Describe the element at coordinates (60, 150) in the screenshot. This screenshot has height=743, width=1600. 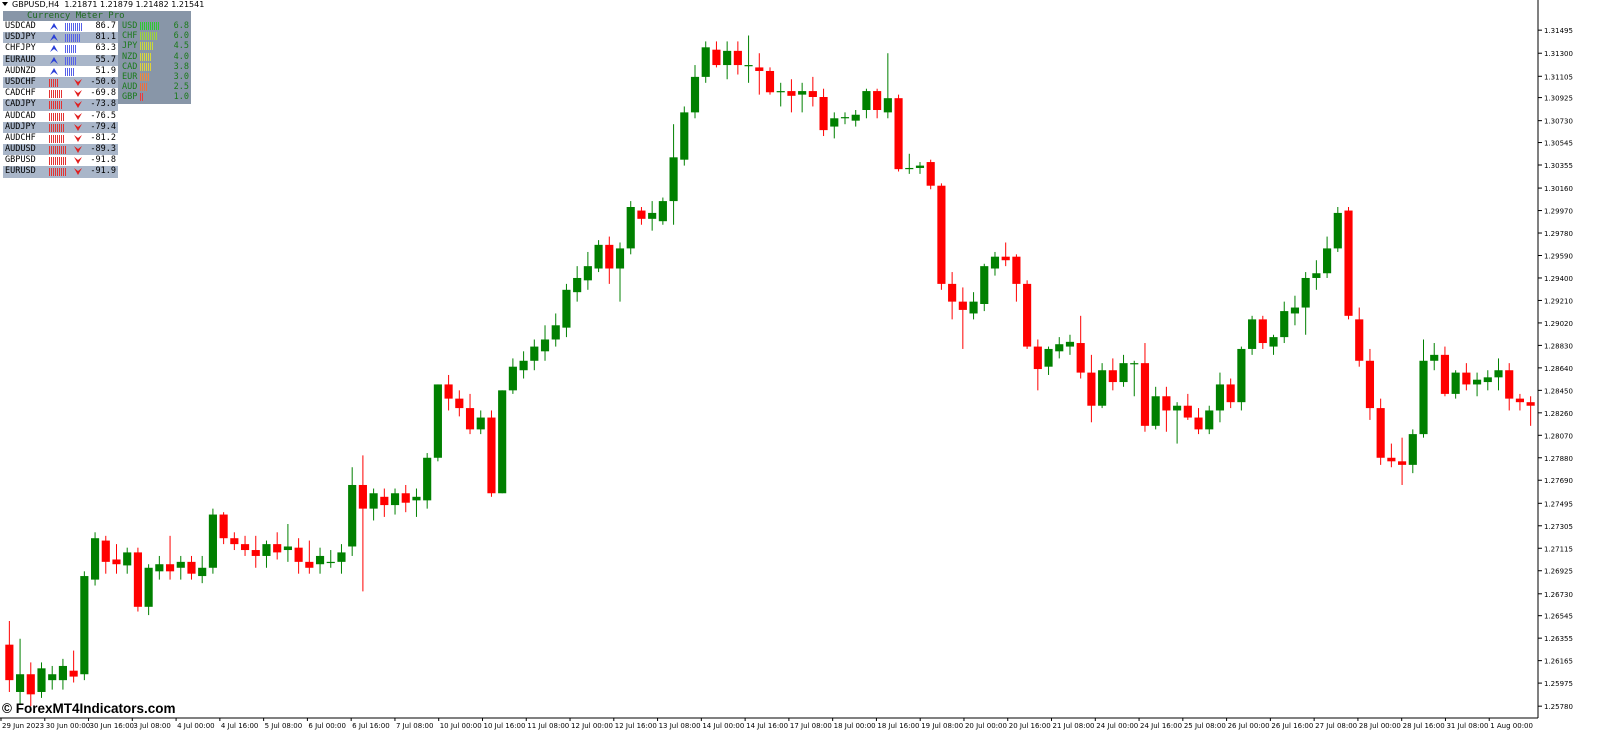
I see `pair-row: AUDUSD -89.3` at that location.